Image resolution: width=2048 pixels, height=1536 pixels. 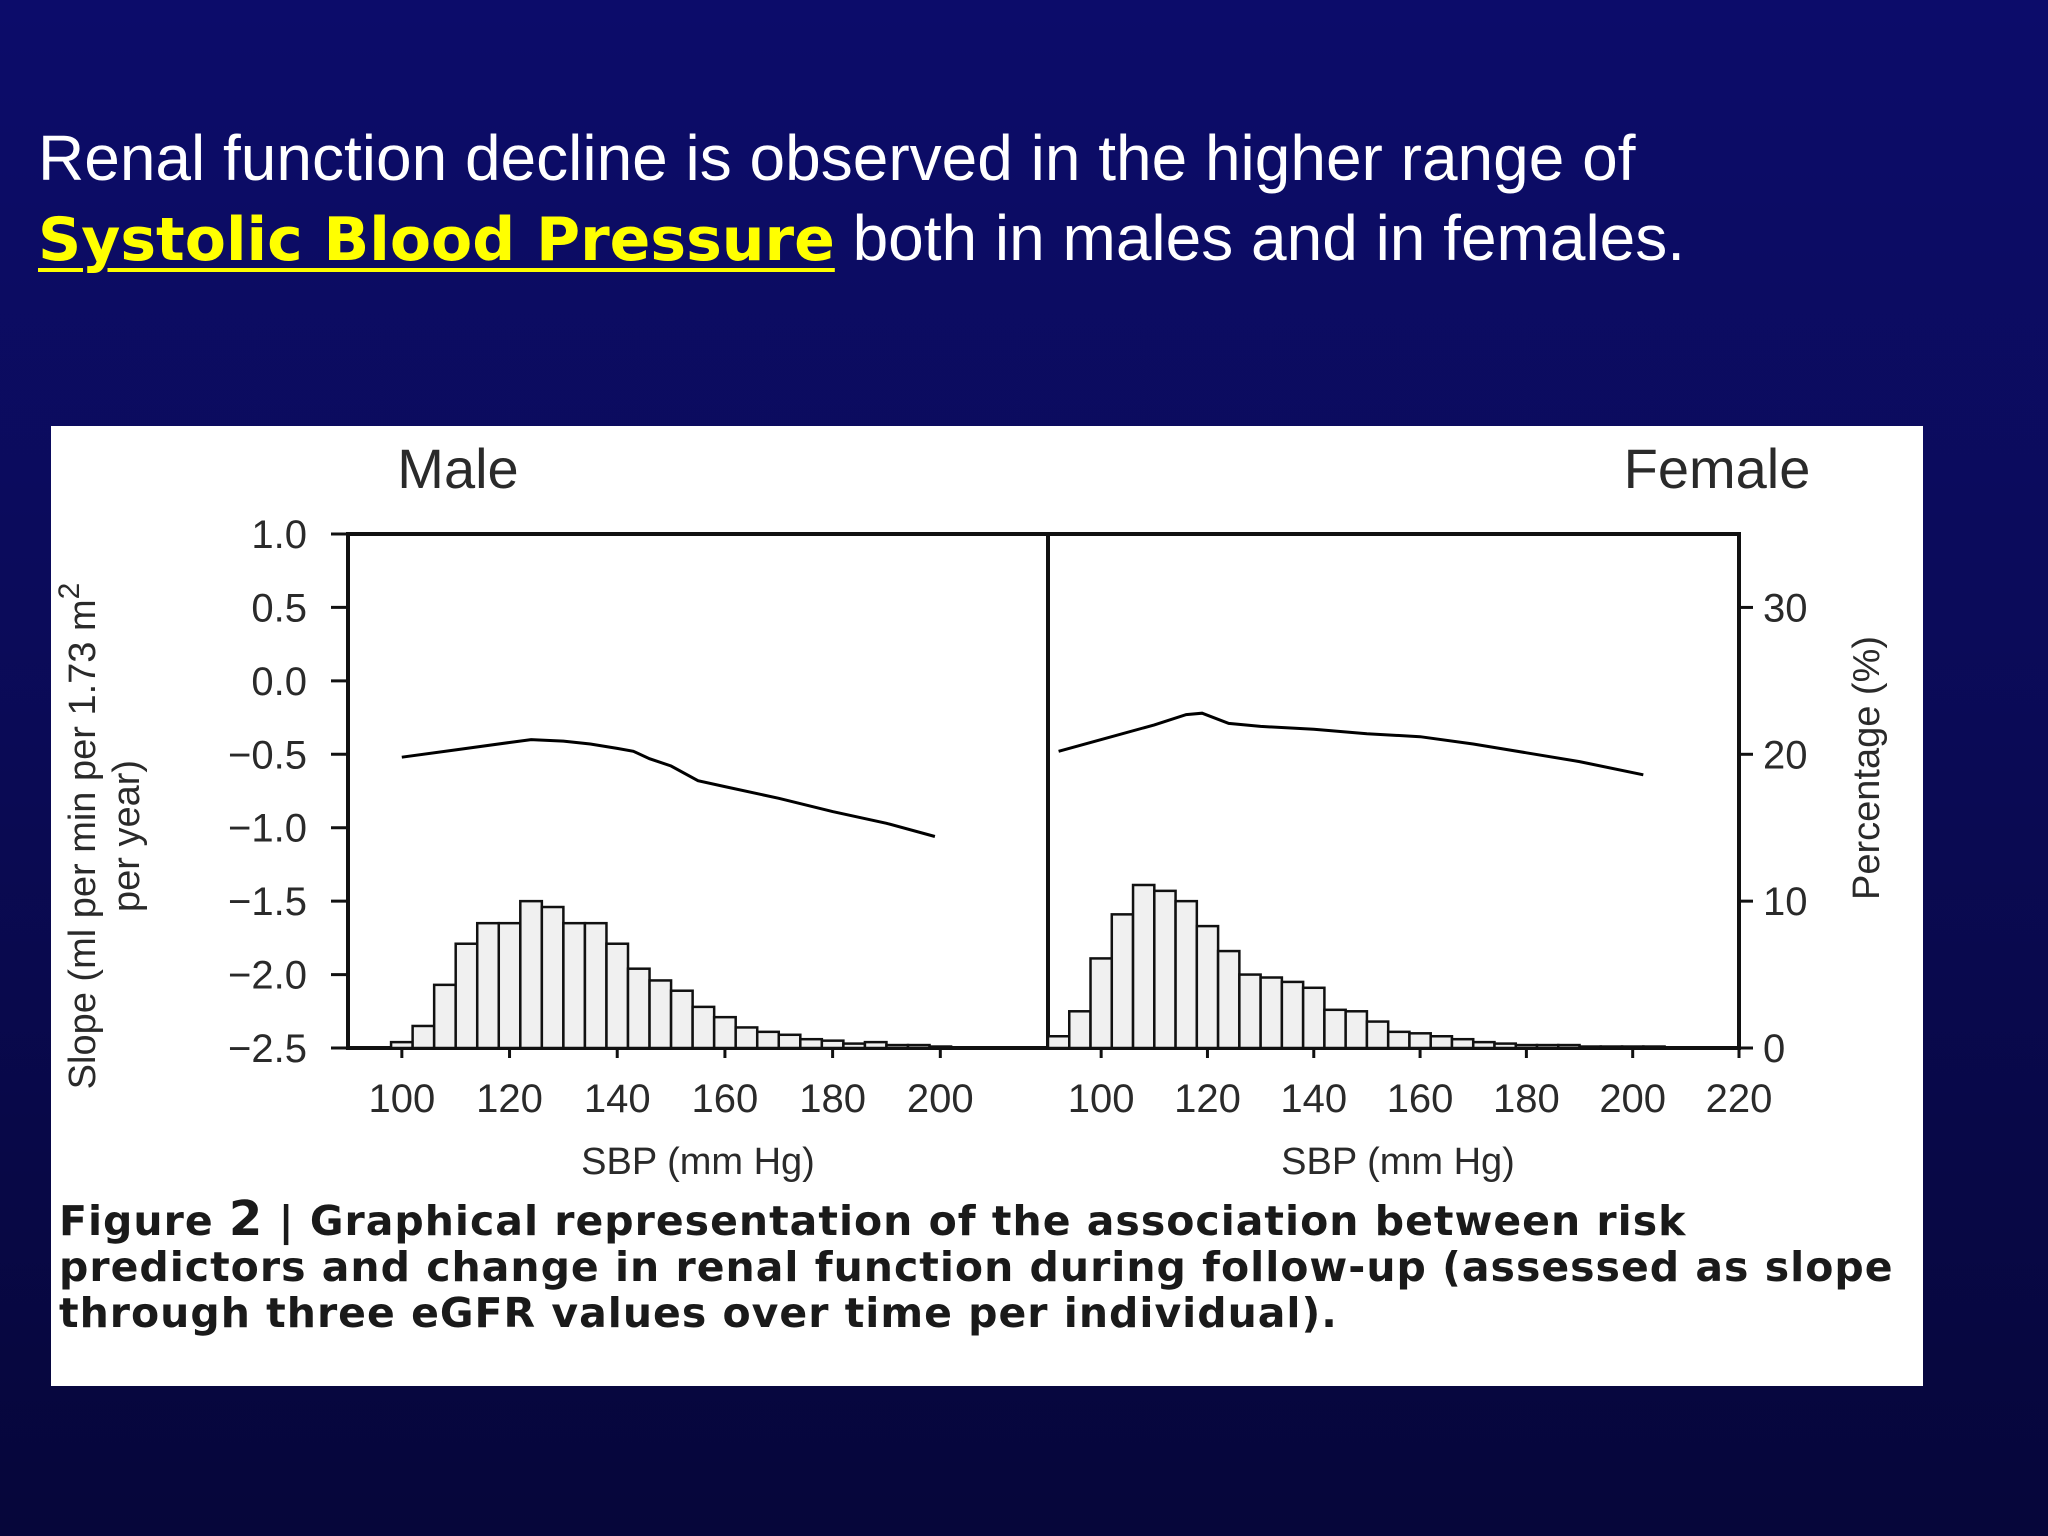 I want to click on y-tick-label: 1.0, so click(x=279, y=535).